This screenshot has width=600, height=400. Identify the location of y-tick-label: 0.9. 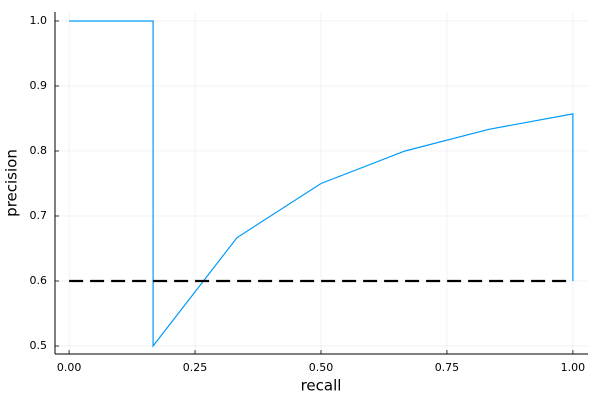
(39, 85).